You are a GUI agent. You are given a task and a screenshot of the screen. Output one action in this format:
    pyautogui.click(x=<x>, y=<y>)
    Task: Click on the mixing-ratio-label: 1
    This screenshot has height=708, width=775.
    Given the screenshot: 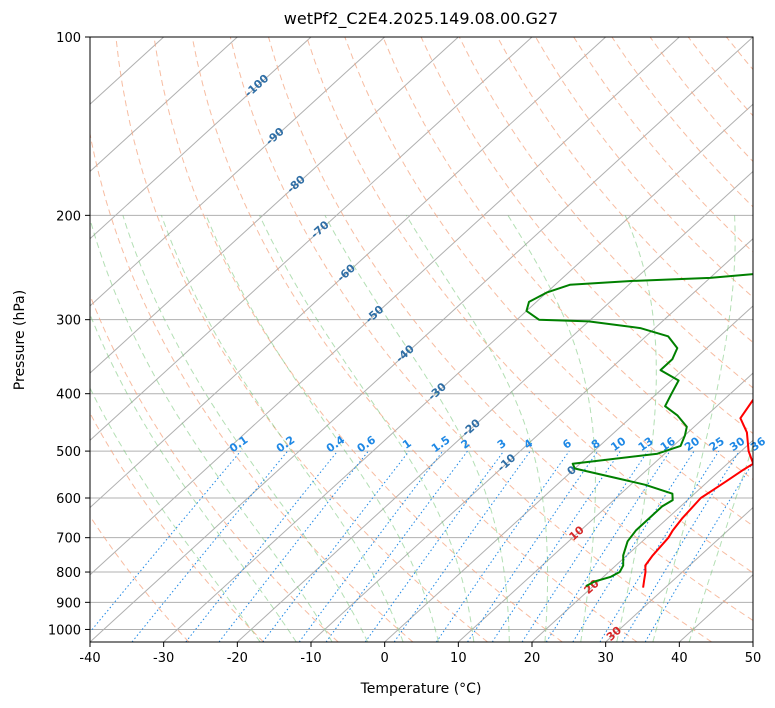 What is the action you would take?
    pyautogui.click(x=407, y=444)
    